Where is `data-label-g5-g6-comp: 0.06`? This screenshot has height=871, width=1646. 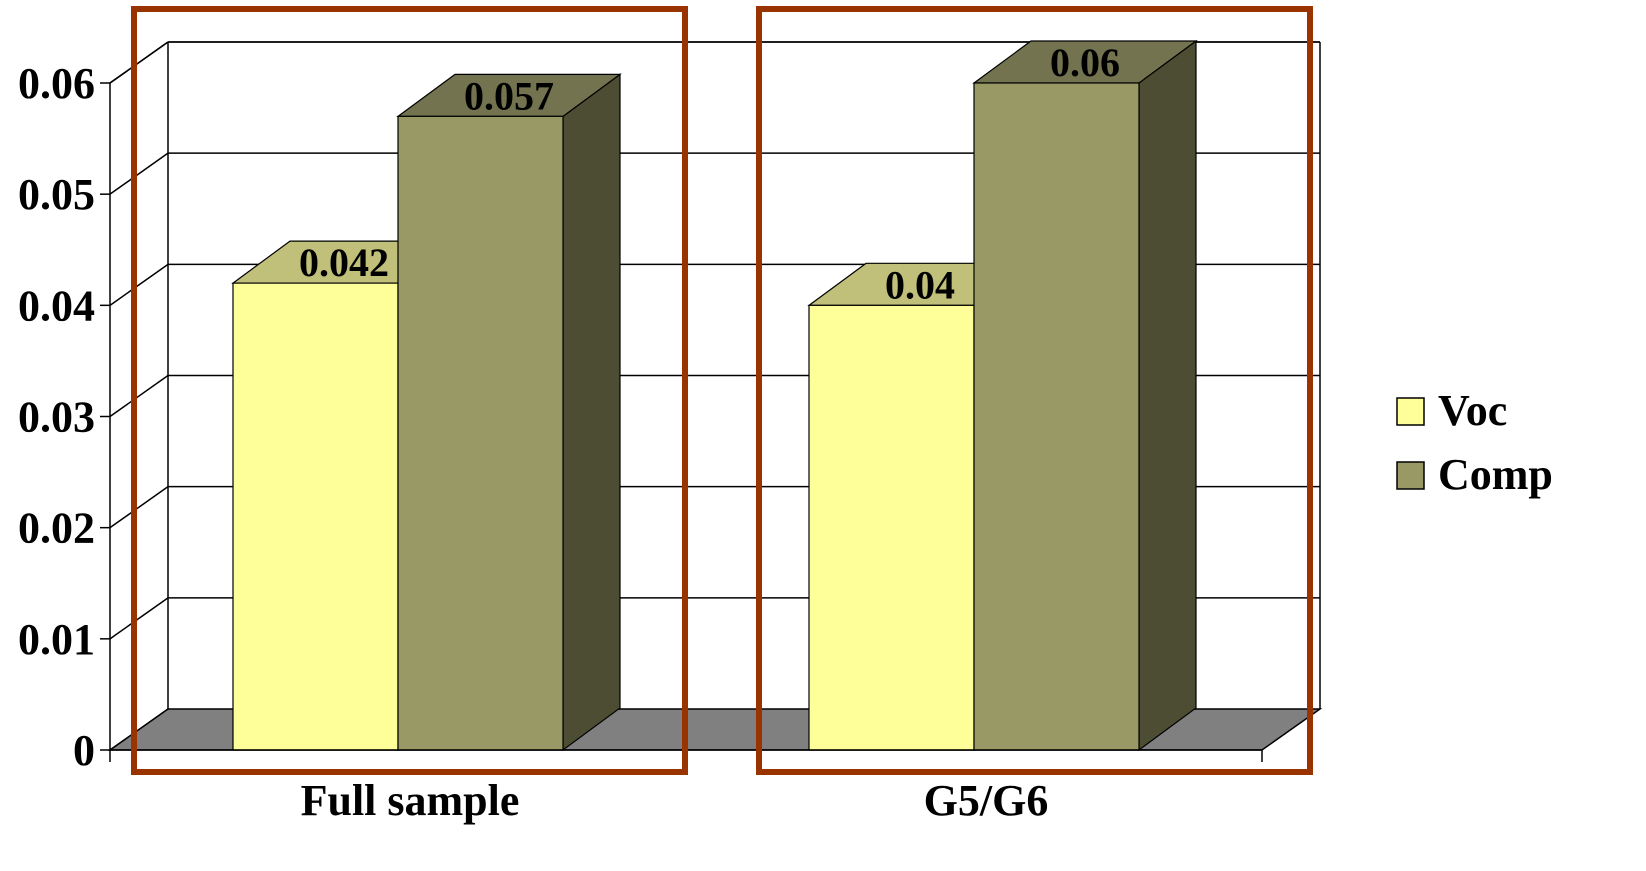
data-label-g5-g6-comp: 0.06 is located at coordinates (1085, 62).